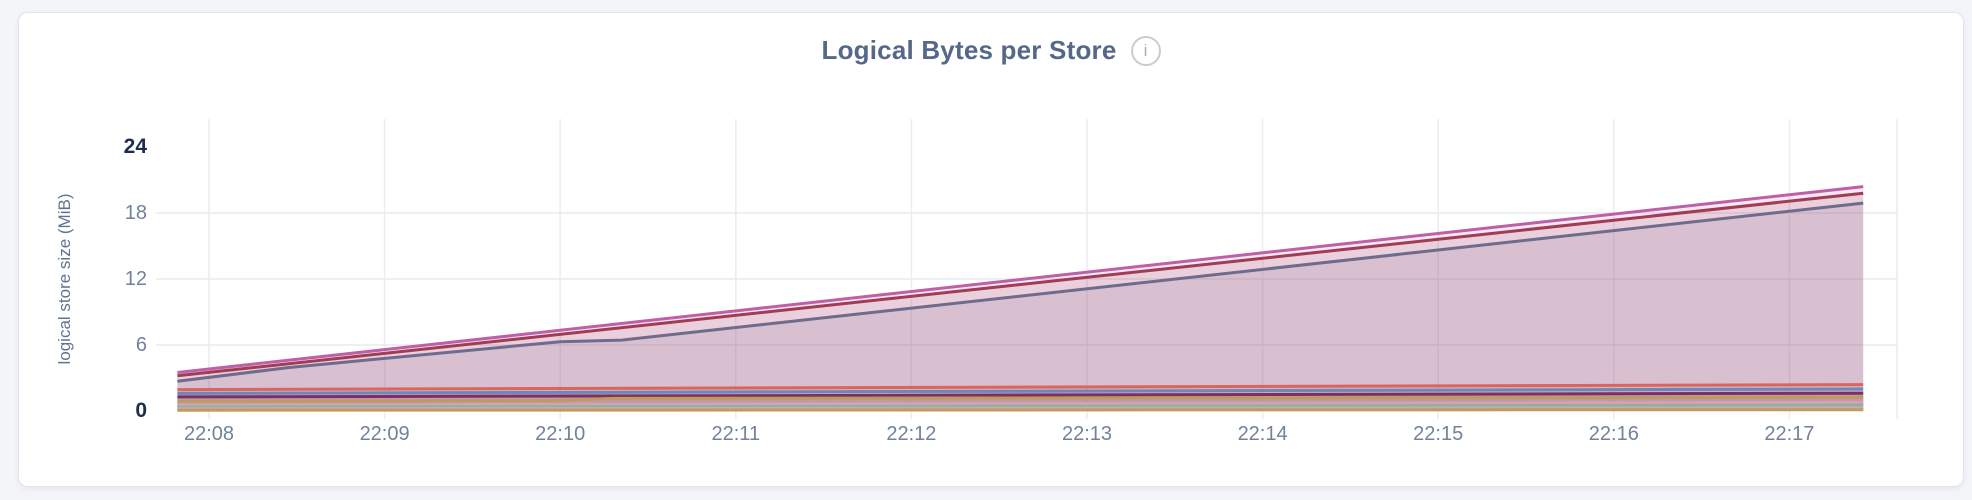 Image resolution: width=1972 pixels, height=500 pixels. I want to click on y-tick-label: 0, so click(141, 410).